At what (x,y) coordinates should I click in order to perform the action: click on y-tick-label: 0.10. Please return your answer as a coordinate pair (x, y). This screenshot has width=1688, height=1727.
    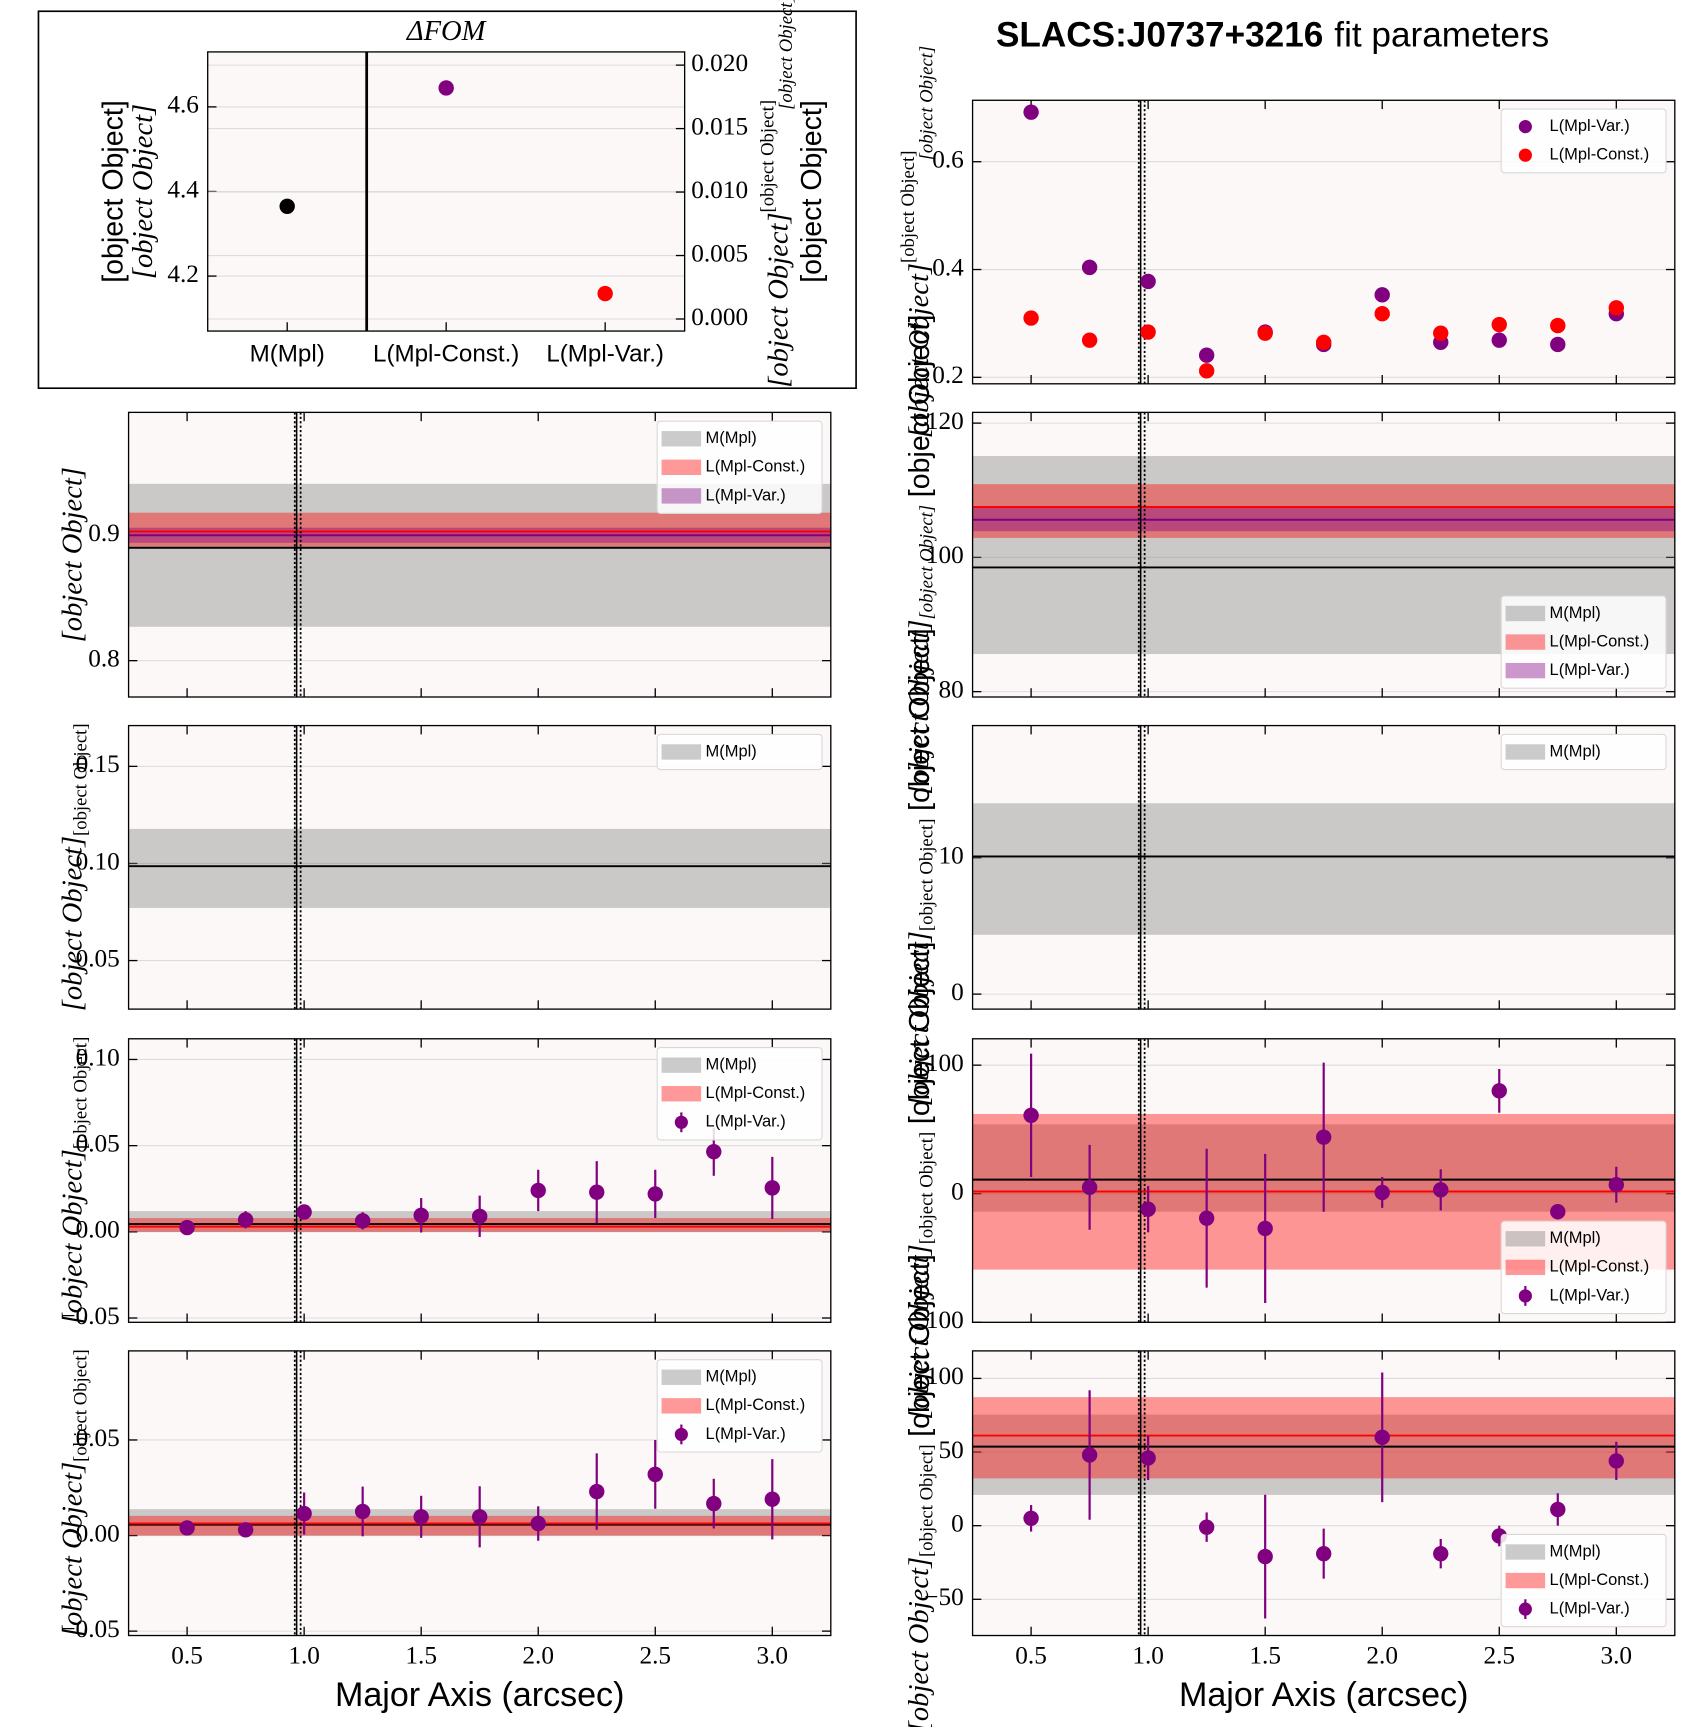
    Looking at the image, I should click on (98, 861).